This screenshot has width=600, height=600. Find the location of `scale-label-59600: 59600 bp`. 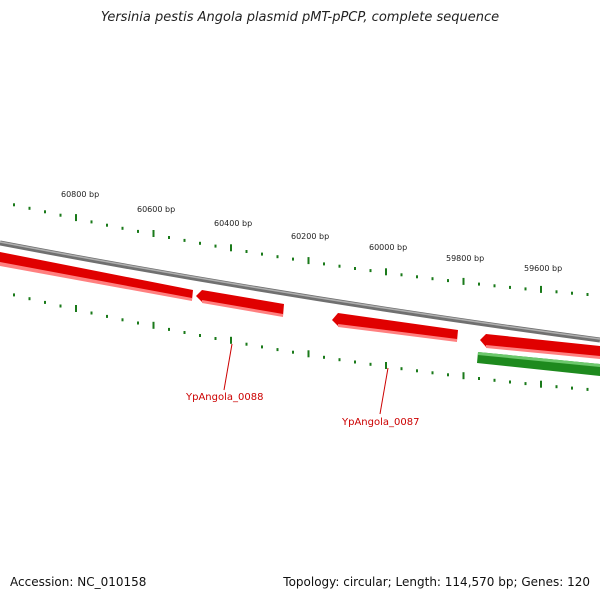

scale-label-59600: 59600 bp is located at coordinates (543, 268).